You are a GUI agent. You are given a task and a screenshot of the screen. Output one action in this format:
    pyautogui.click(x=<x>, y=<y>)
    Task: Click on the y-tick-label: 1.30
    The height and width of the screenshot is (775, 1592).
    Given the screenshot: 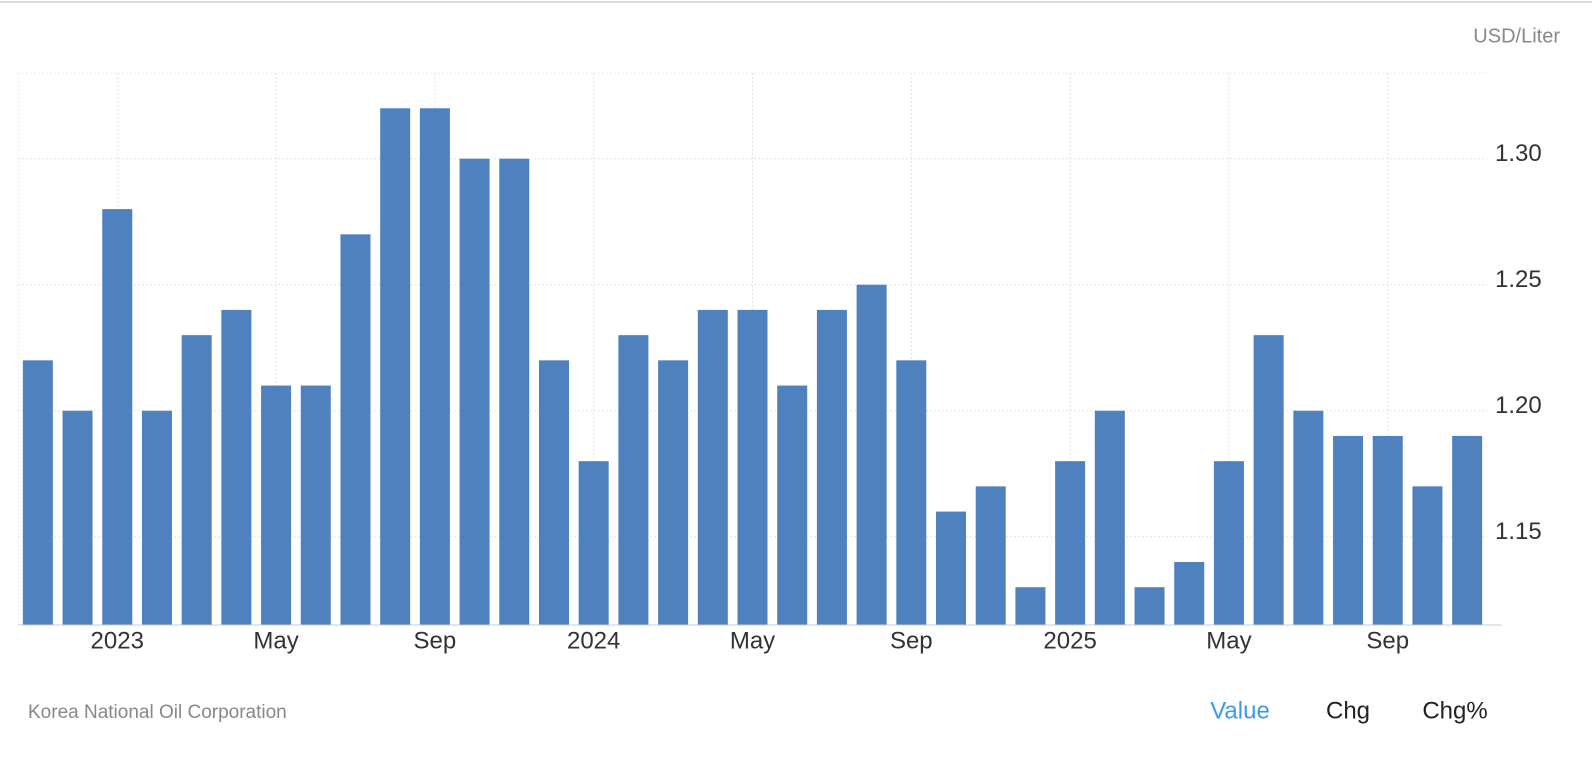 What is the action you would take?
    pyautogui.click(x=1518, y=153)
    